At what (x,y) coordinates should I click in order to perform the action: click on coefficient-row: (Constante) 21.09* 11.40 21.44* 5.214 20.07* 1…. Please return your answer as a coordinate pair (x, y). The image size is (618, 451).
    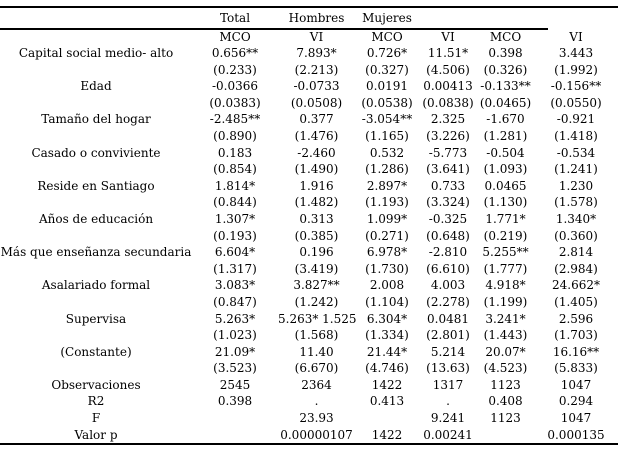
    Looking at the image, I should click on (309, 352).